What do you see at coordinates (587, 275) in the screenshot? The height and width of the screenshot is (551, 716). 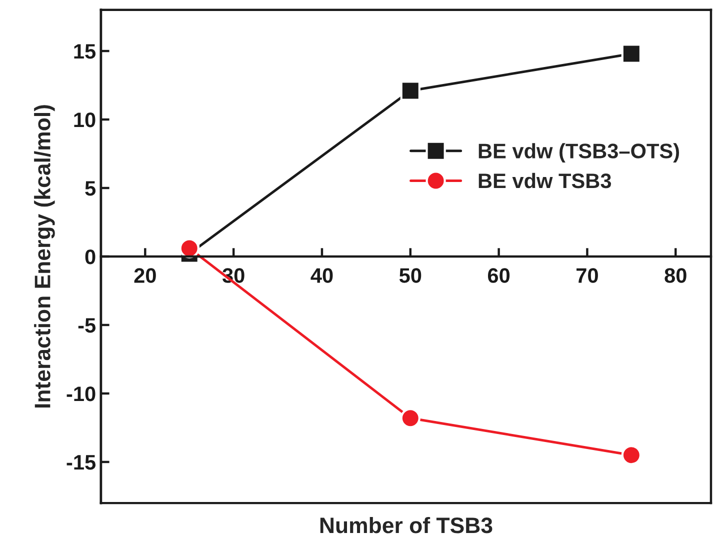 I see `x-tick-label: 70` at bounding box center [587, 275].